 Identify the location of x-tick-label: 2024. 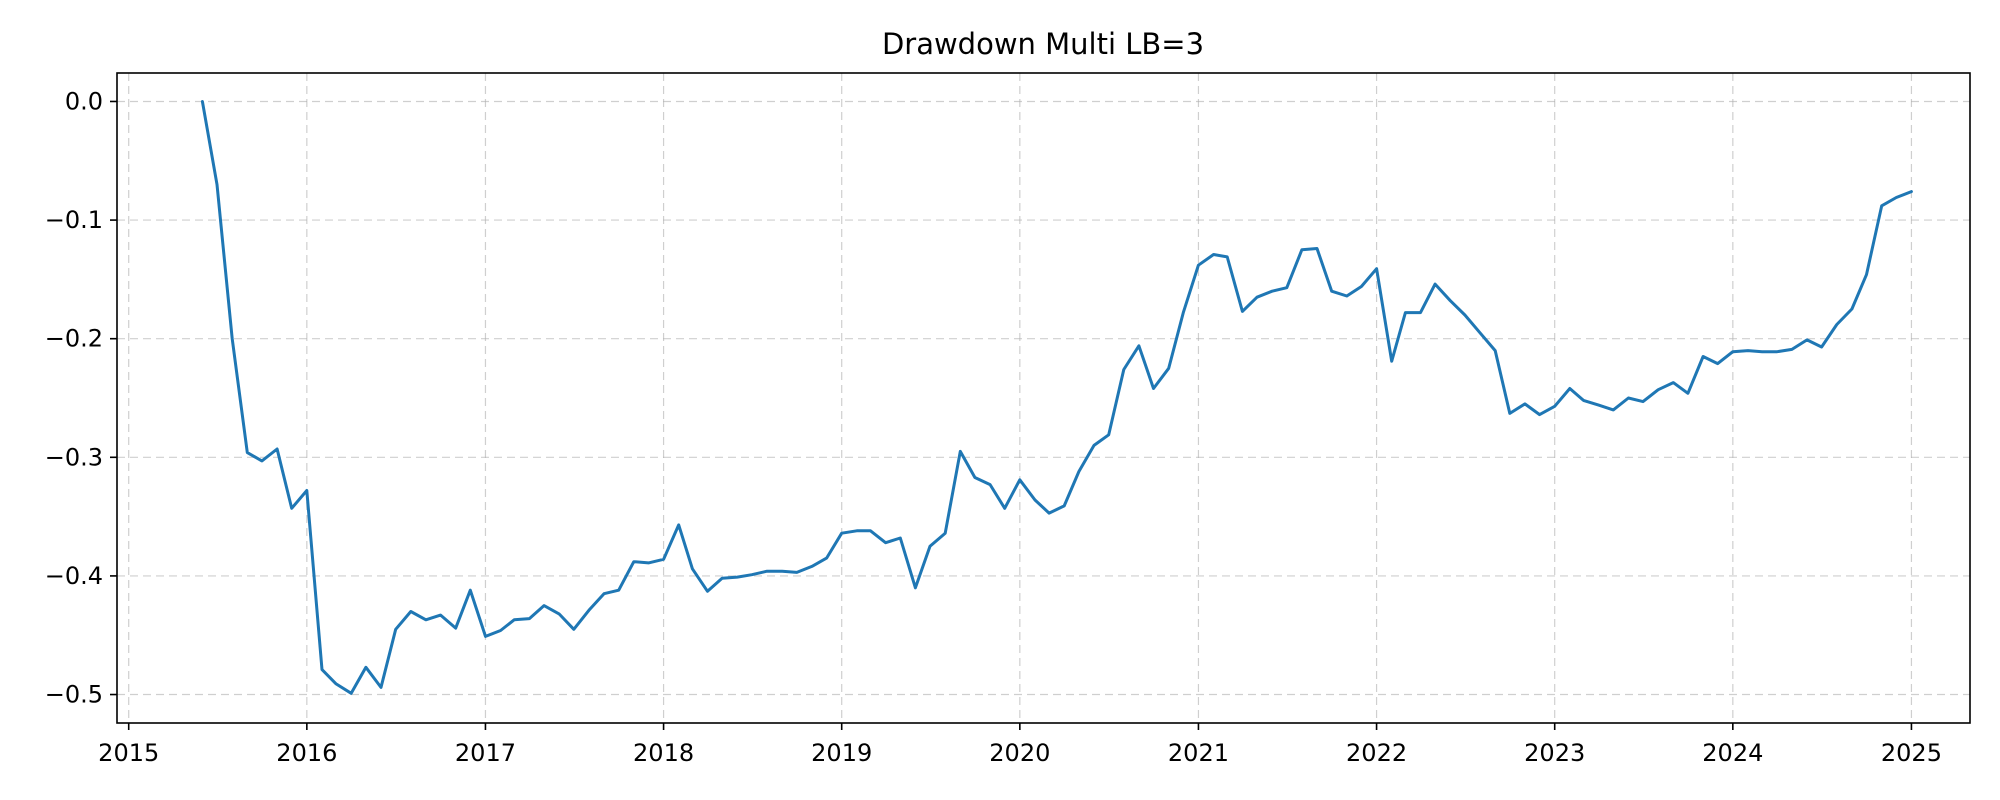
(1732, 753).